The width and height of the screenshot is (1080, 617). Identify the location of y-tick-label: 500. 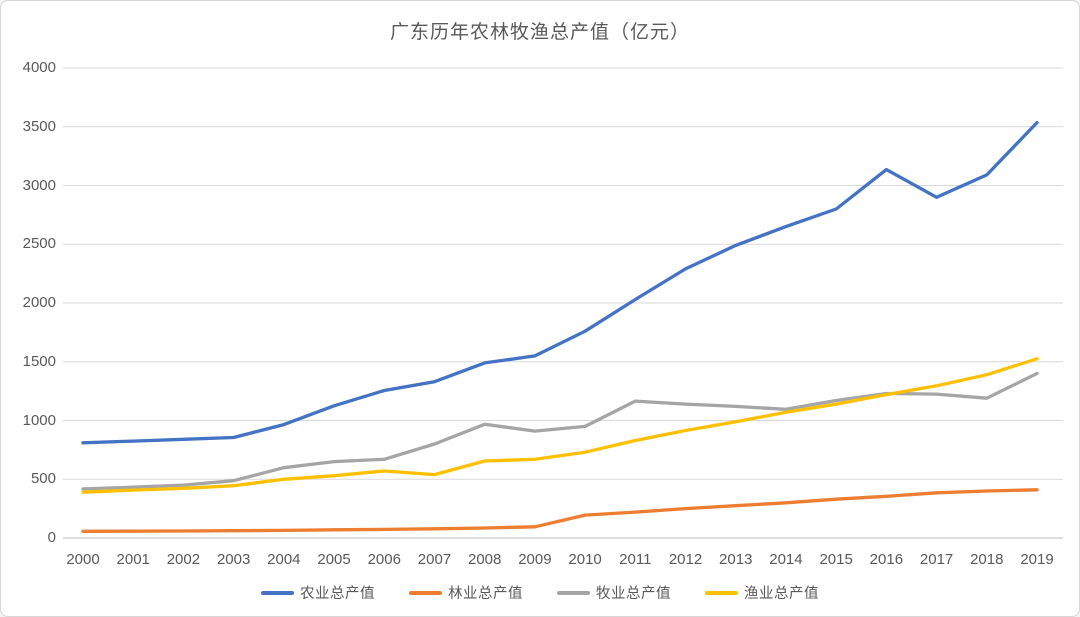
(43, 479).